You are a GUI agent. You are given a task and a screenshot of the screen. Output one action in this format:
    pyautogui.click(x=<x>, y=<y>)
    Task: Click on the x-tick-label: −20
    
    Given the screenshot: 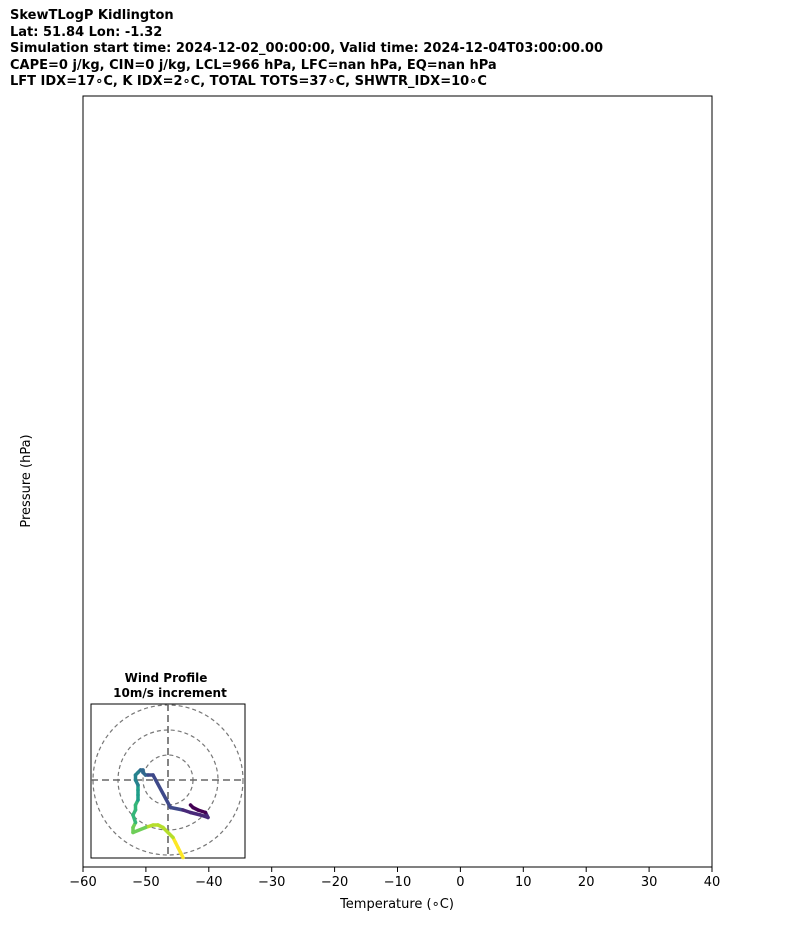 What is the action you would take?
    pyautogui.click(x=334, y=882)
    